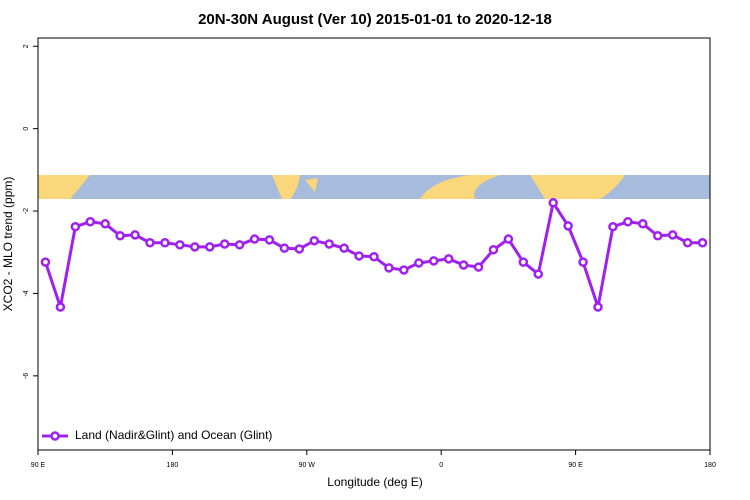  What do you see at coordinates (8, 244) in the screenshot?
I see `y-axis-label: XCO2 - MLO trend (ppm)` at bounding box center [8, 244].